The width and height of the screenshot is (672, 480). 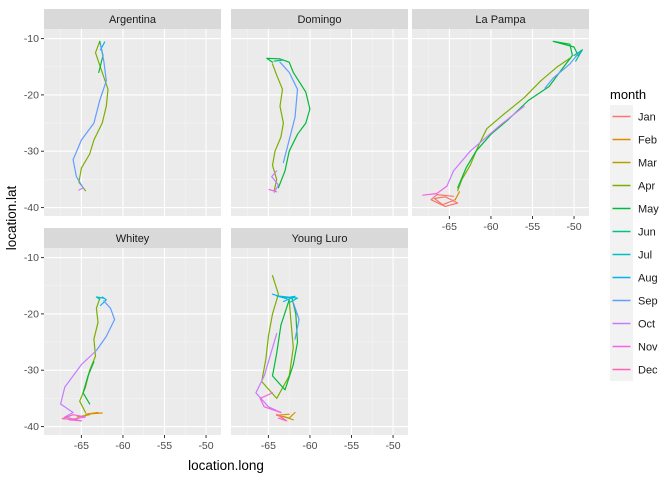 I want to click on legend-label: May, so click(x=648, y=210).